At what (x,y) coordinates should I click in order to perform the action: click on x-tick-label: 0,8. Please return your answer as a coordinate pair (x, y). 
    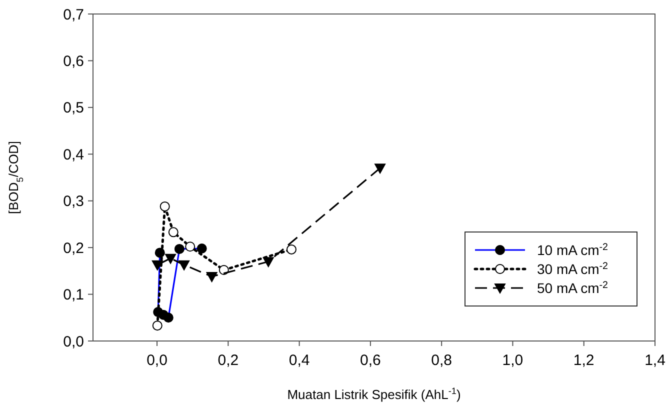
    Looking at the image, I should click on (441, 360).